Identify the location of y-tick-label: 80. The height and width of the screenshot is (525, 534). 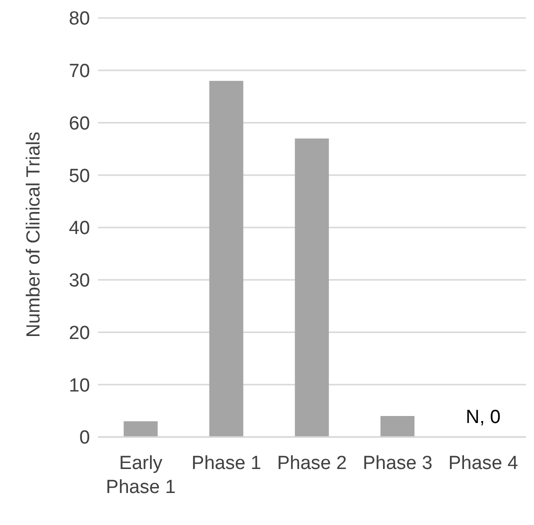
(79, 19).